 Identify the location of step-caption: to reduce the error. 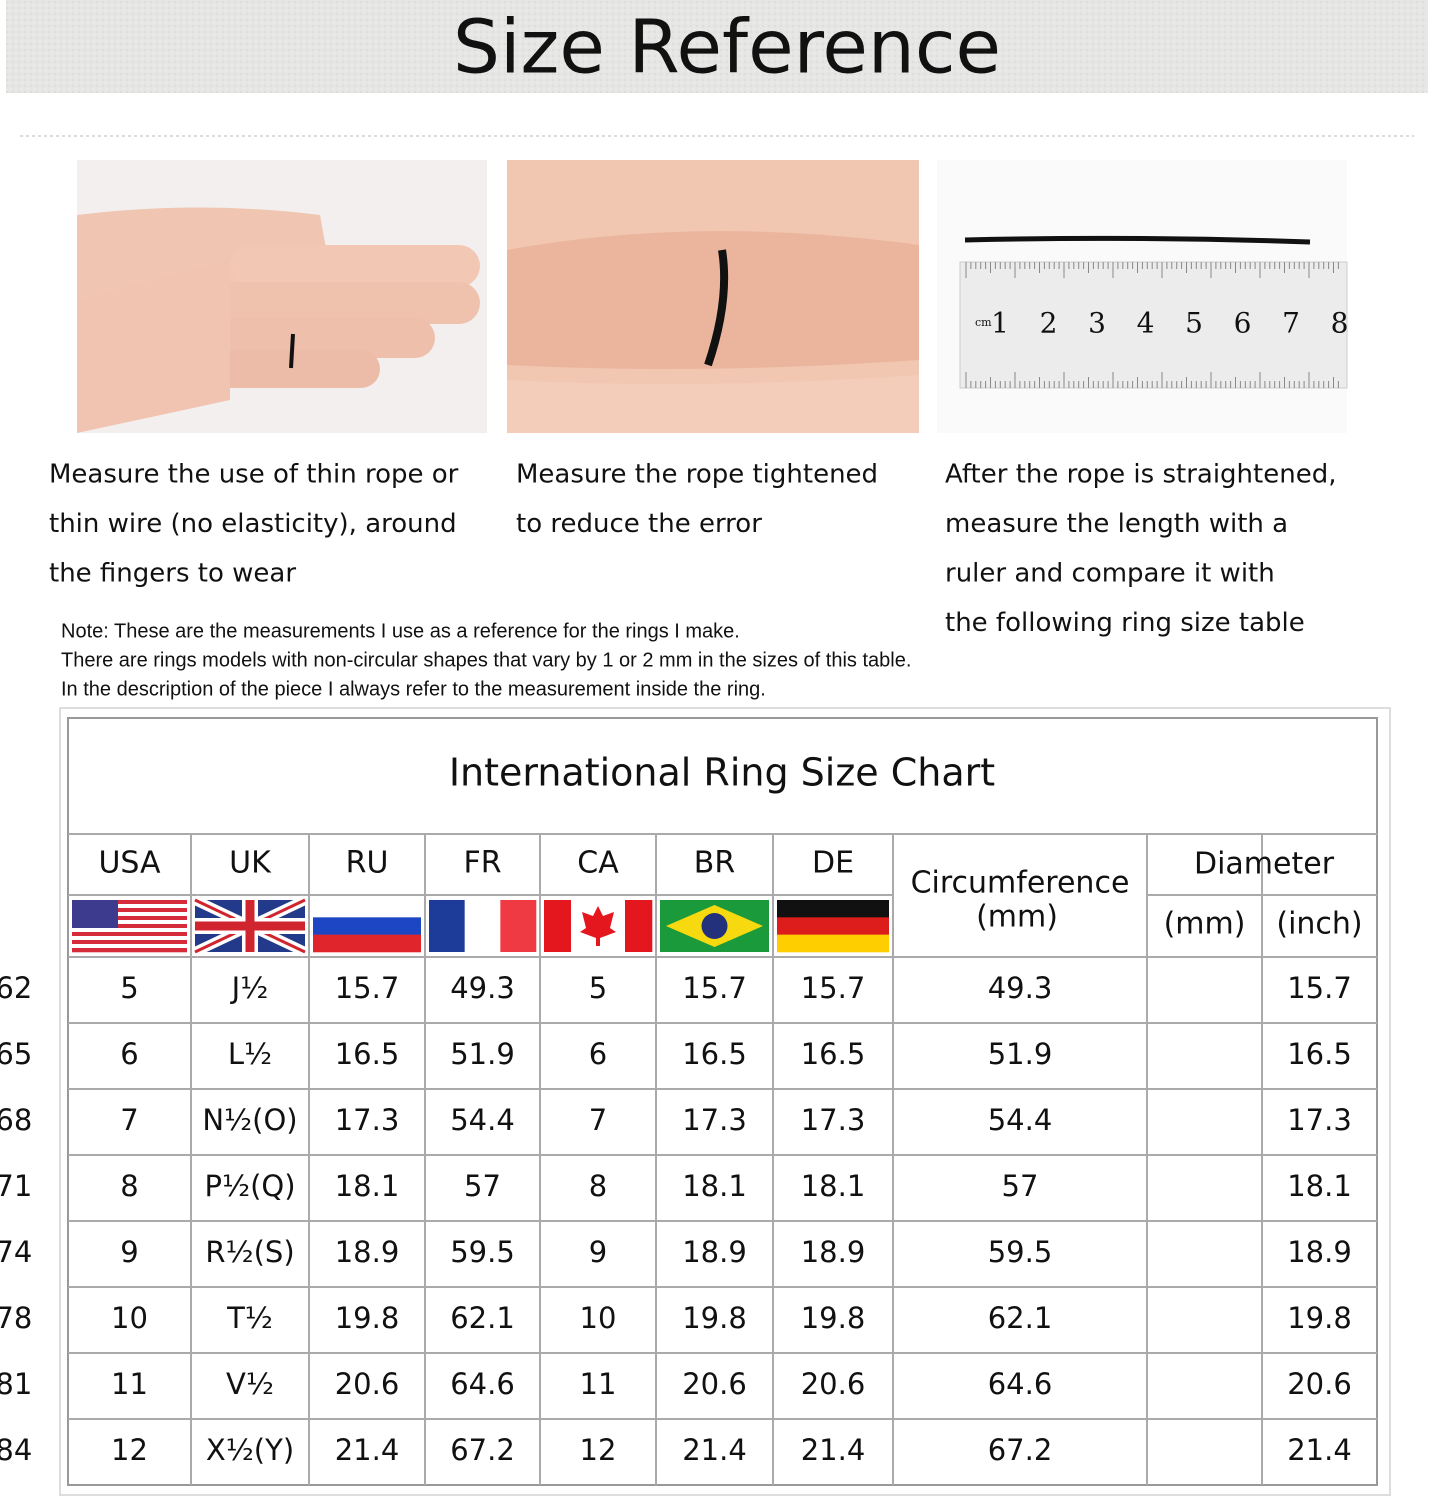
(639, 524).